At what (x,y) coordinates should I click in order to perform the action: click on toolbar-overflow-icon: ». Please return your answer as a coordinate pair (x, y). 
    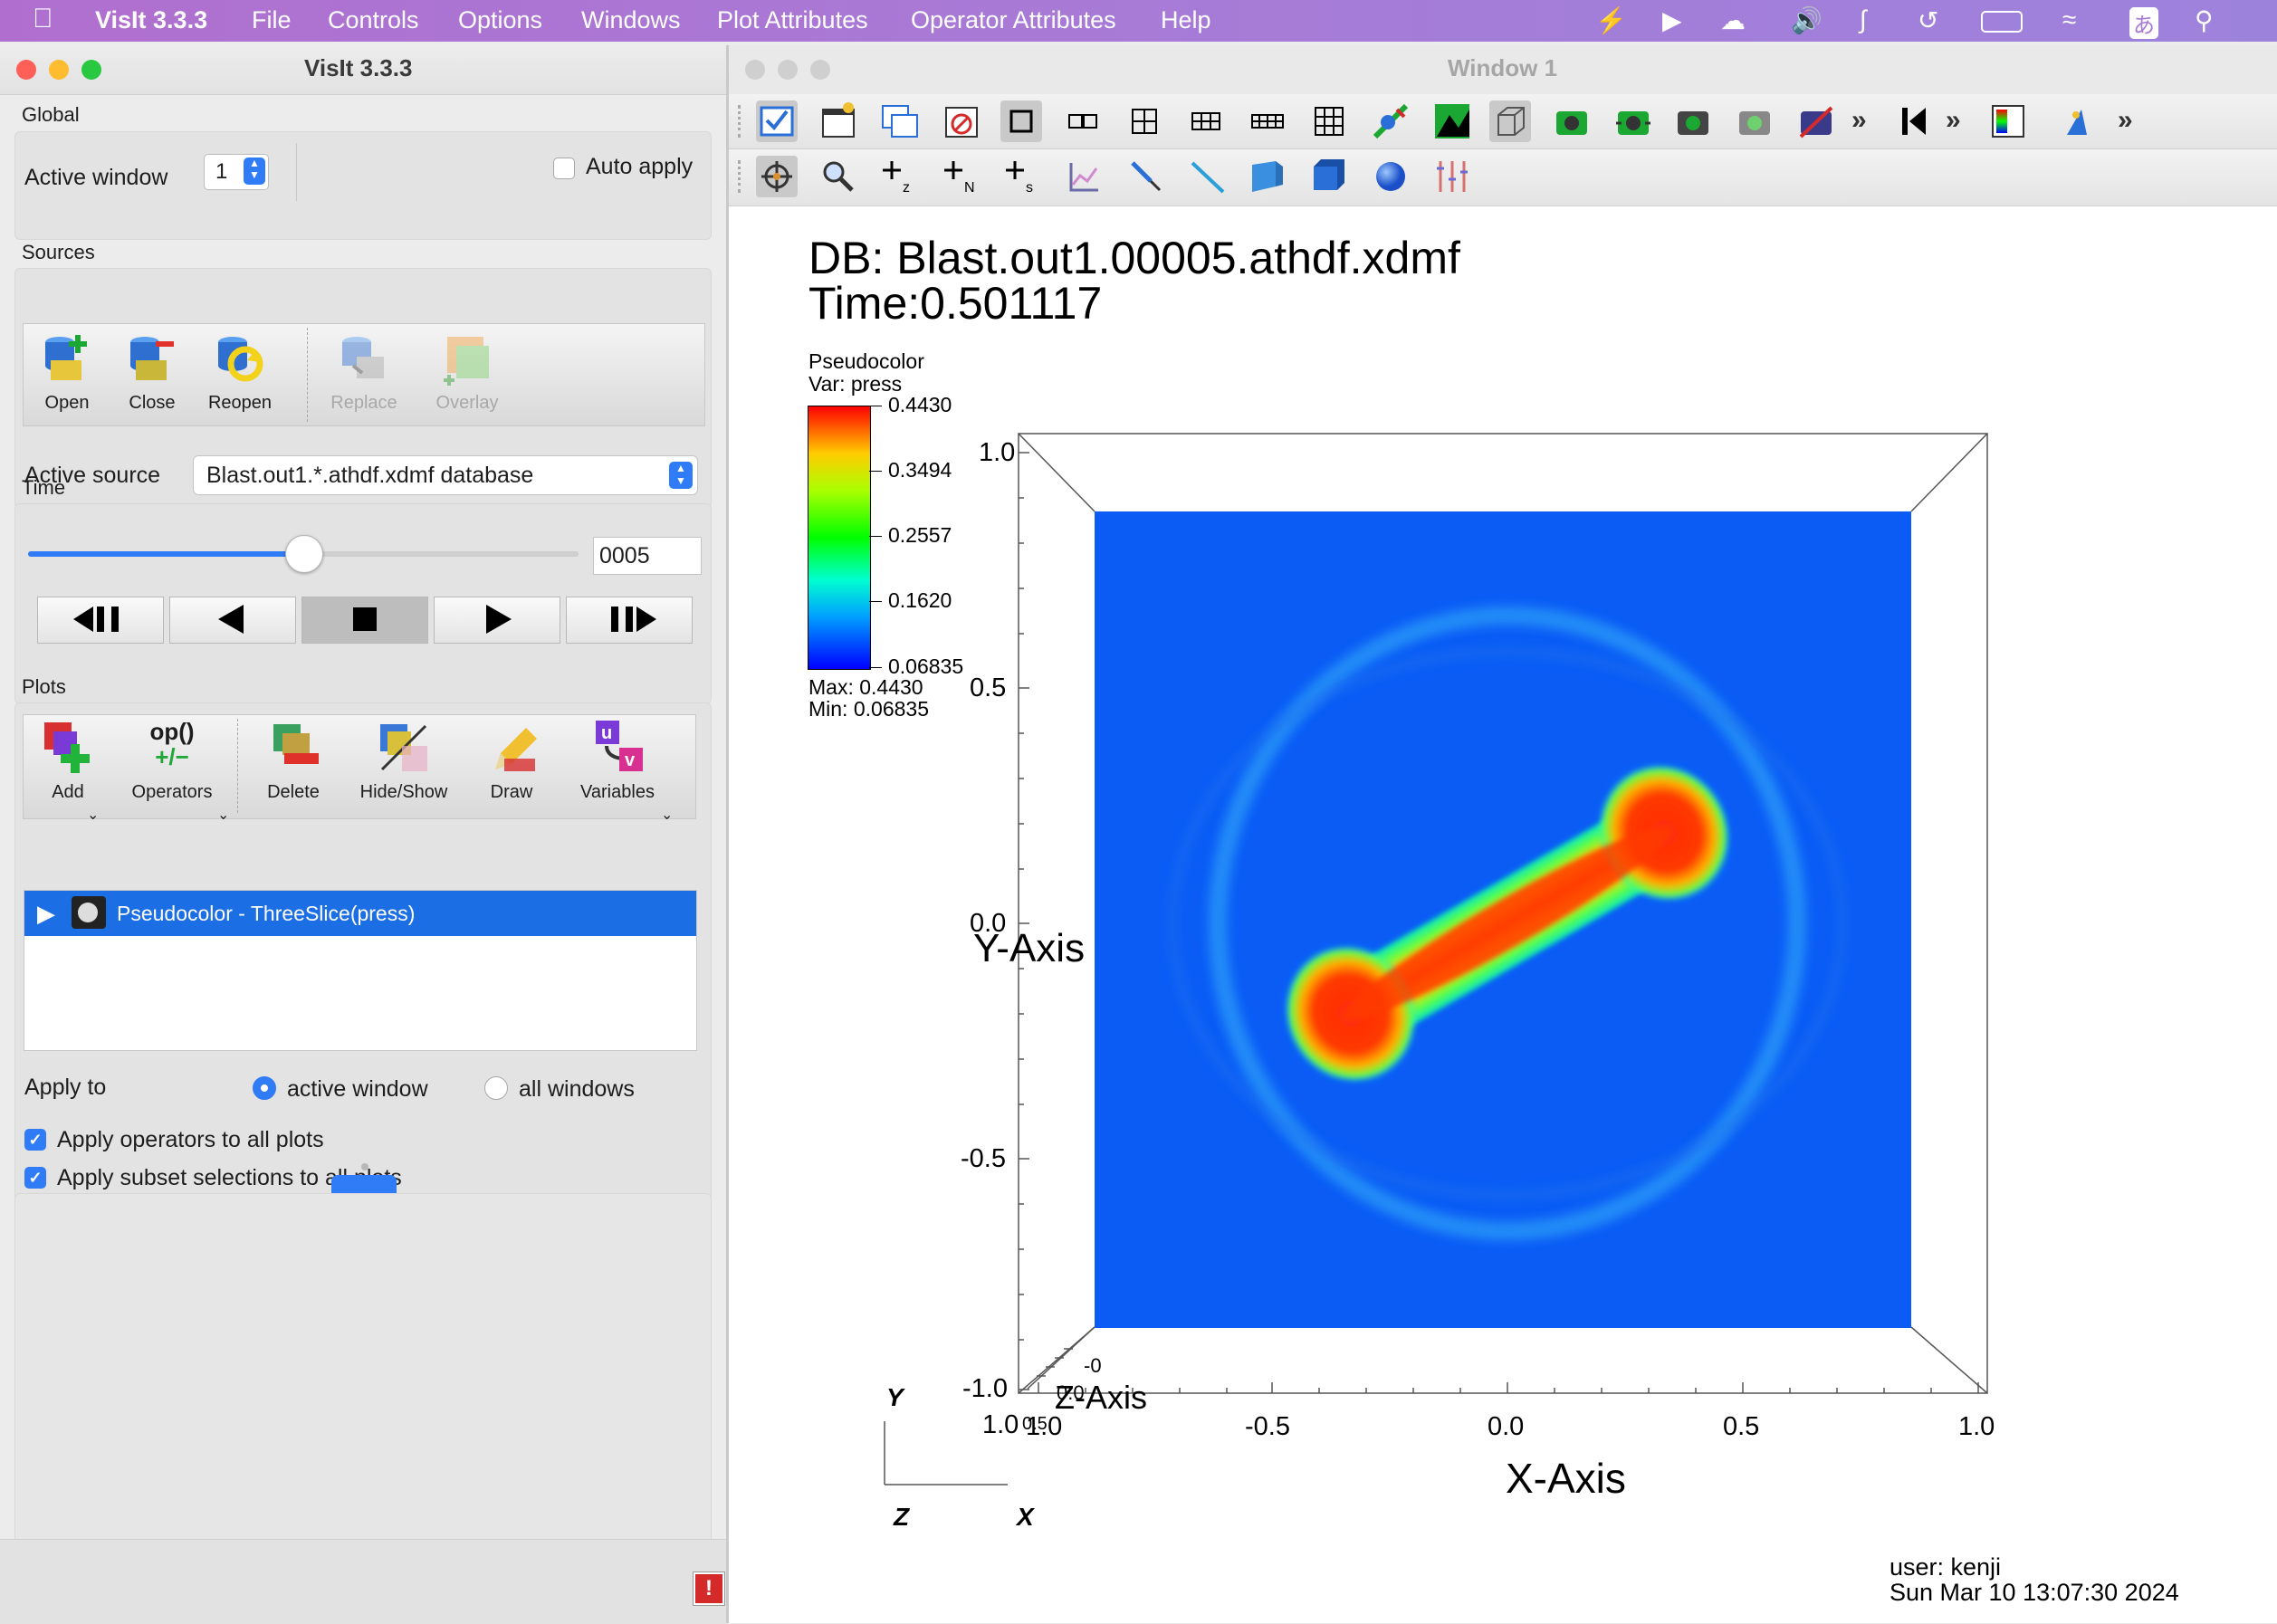
    Looking at the image, I should click on (1859, 120).